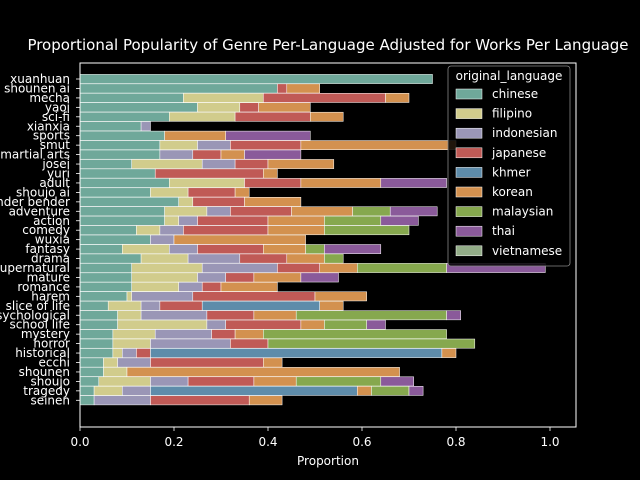 The width and height of the screenshot is (640, 480). What do you see at coordinates (353, 220) in the screenshot?
I see `bar-action-malaysian` at bounding box center [353, 220].